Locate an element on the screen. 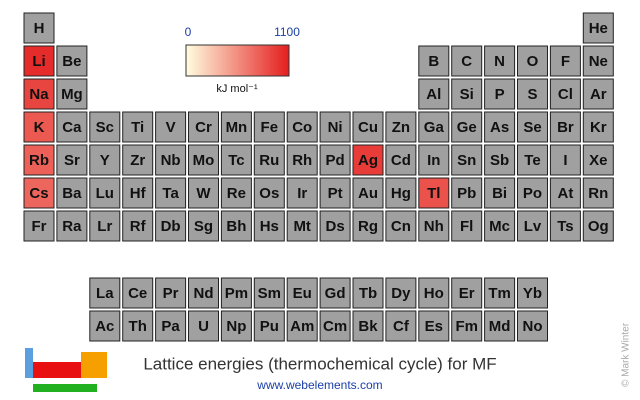 This screenshot has height=400, width=640. element-symbol: Tl is located at coordinates (433, 193).